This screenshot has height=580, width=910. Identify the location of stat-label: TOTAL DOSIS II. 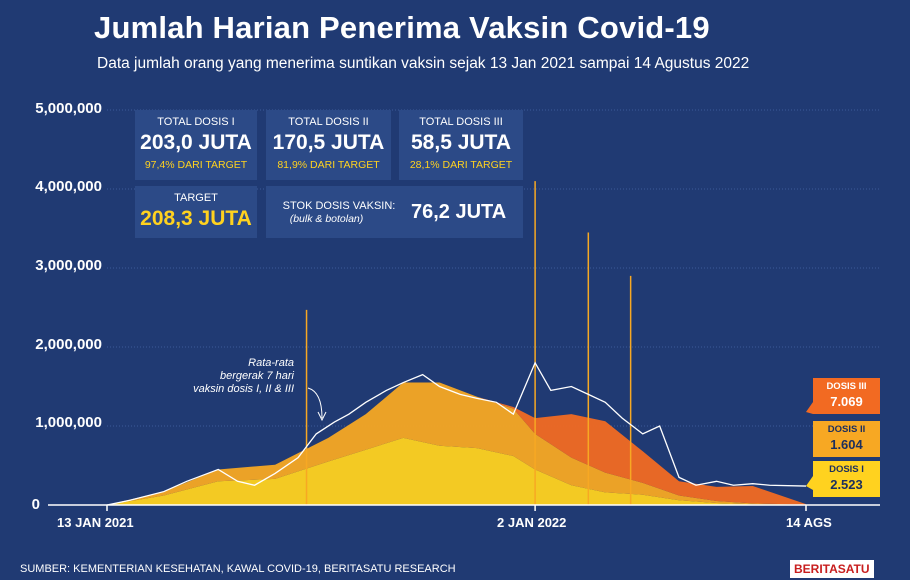
(328, 122).